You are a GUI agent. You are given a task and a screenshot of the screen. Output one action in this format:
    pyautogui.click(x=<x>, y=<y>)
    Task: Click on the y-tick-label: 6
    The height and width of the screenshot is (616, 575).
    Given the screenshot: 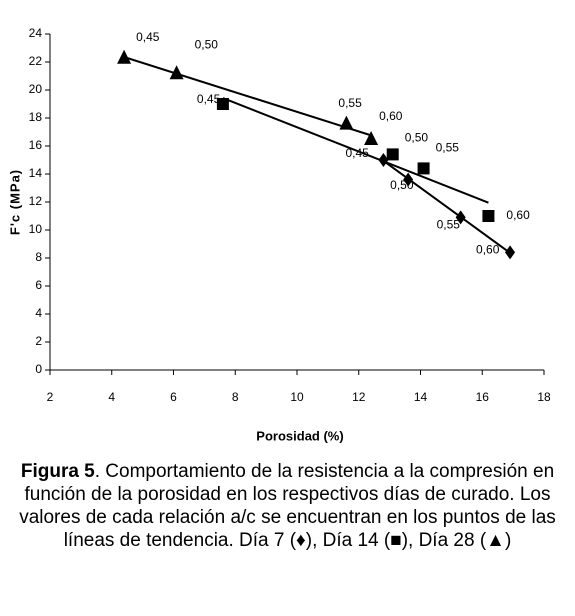 What is the action you would take?
    pyautogui.click(x=38, y=285)
    